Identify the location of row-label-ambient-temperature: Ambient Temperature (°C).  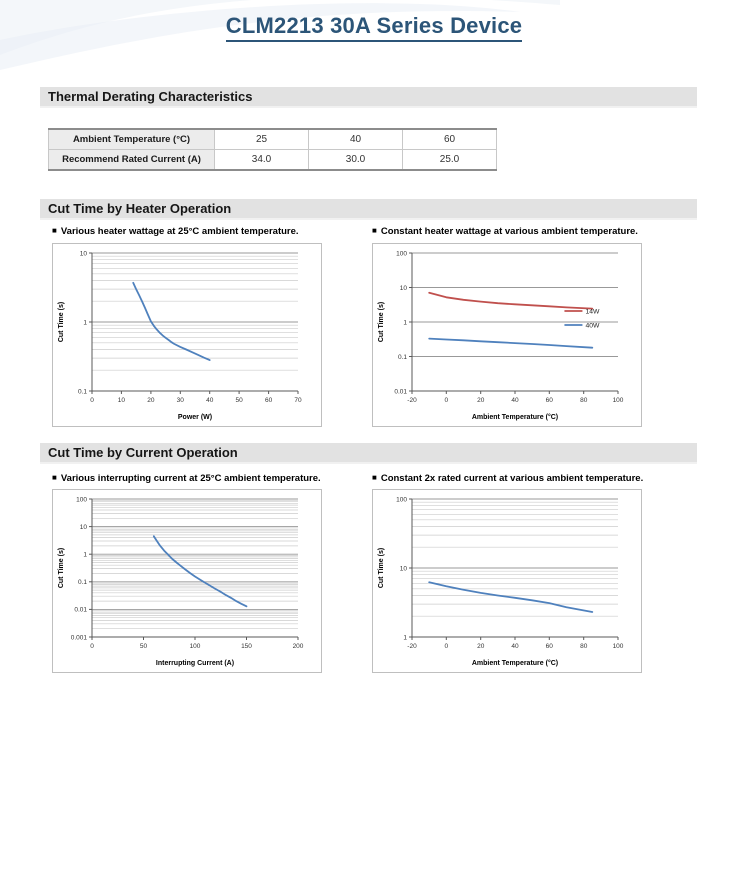
(131, 139).